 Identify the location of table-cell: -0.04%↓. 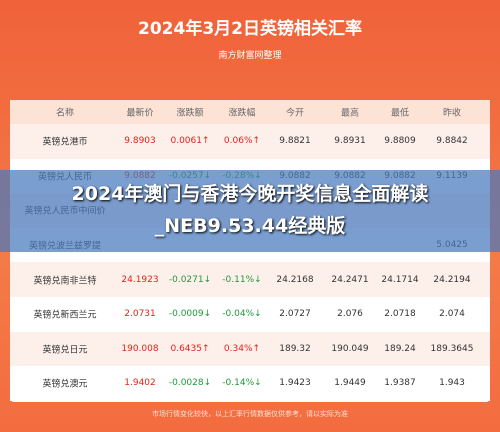
(242, 314).